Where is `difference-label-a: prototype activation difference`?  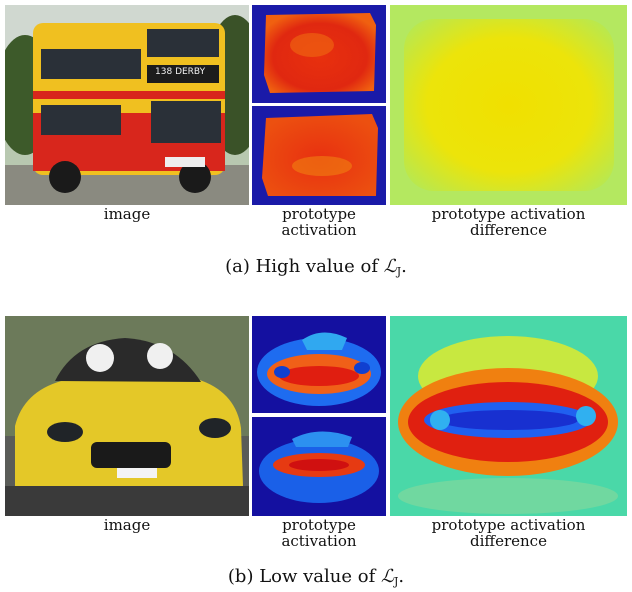
difference-label-a: prototype activation difference is located at coordinates (508, 222).